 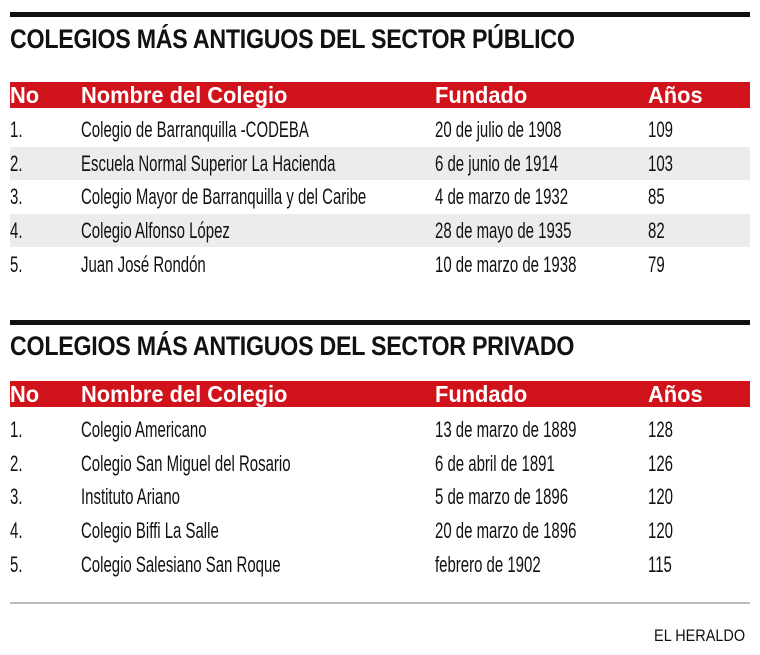 I want to click on founded-date: 6 de junio de 1914, so click(x=497, y=163).